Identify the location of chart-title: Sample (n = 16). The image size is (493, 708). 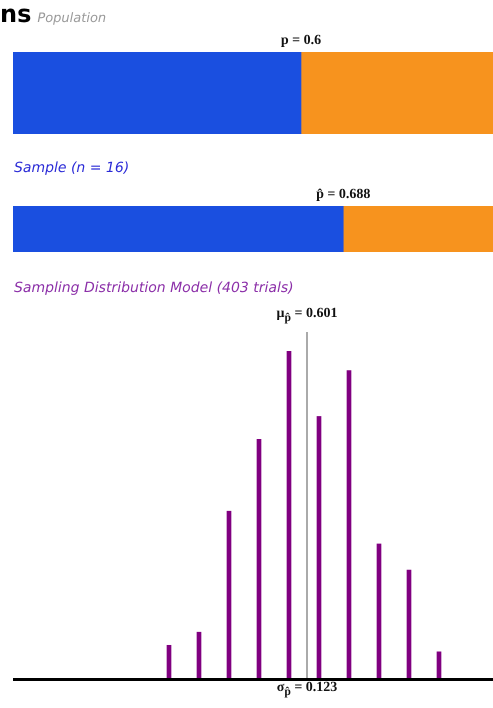
(72, 168).